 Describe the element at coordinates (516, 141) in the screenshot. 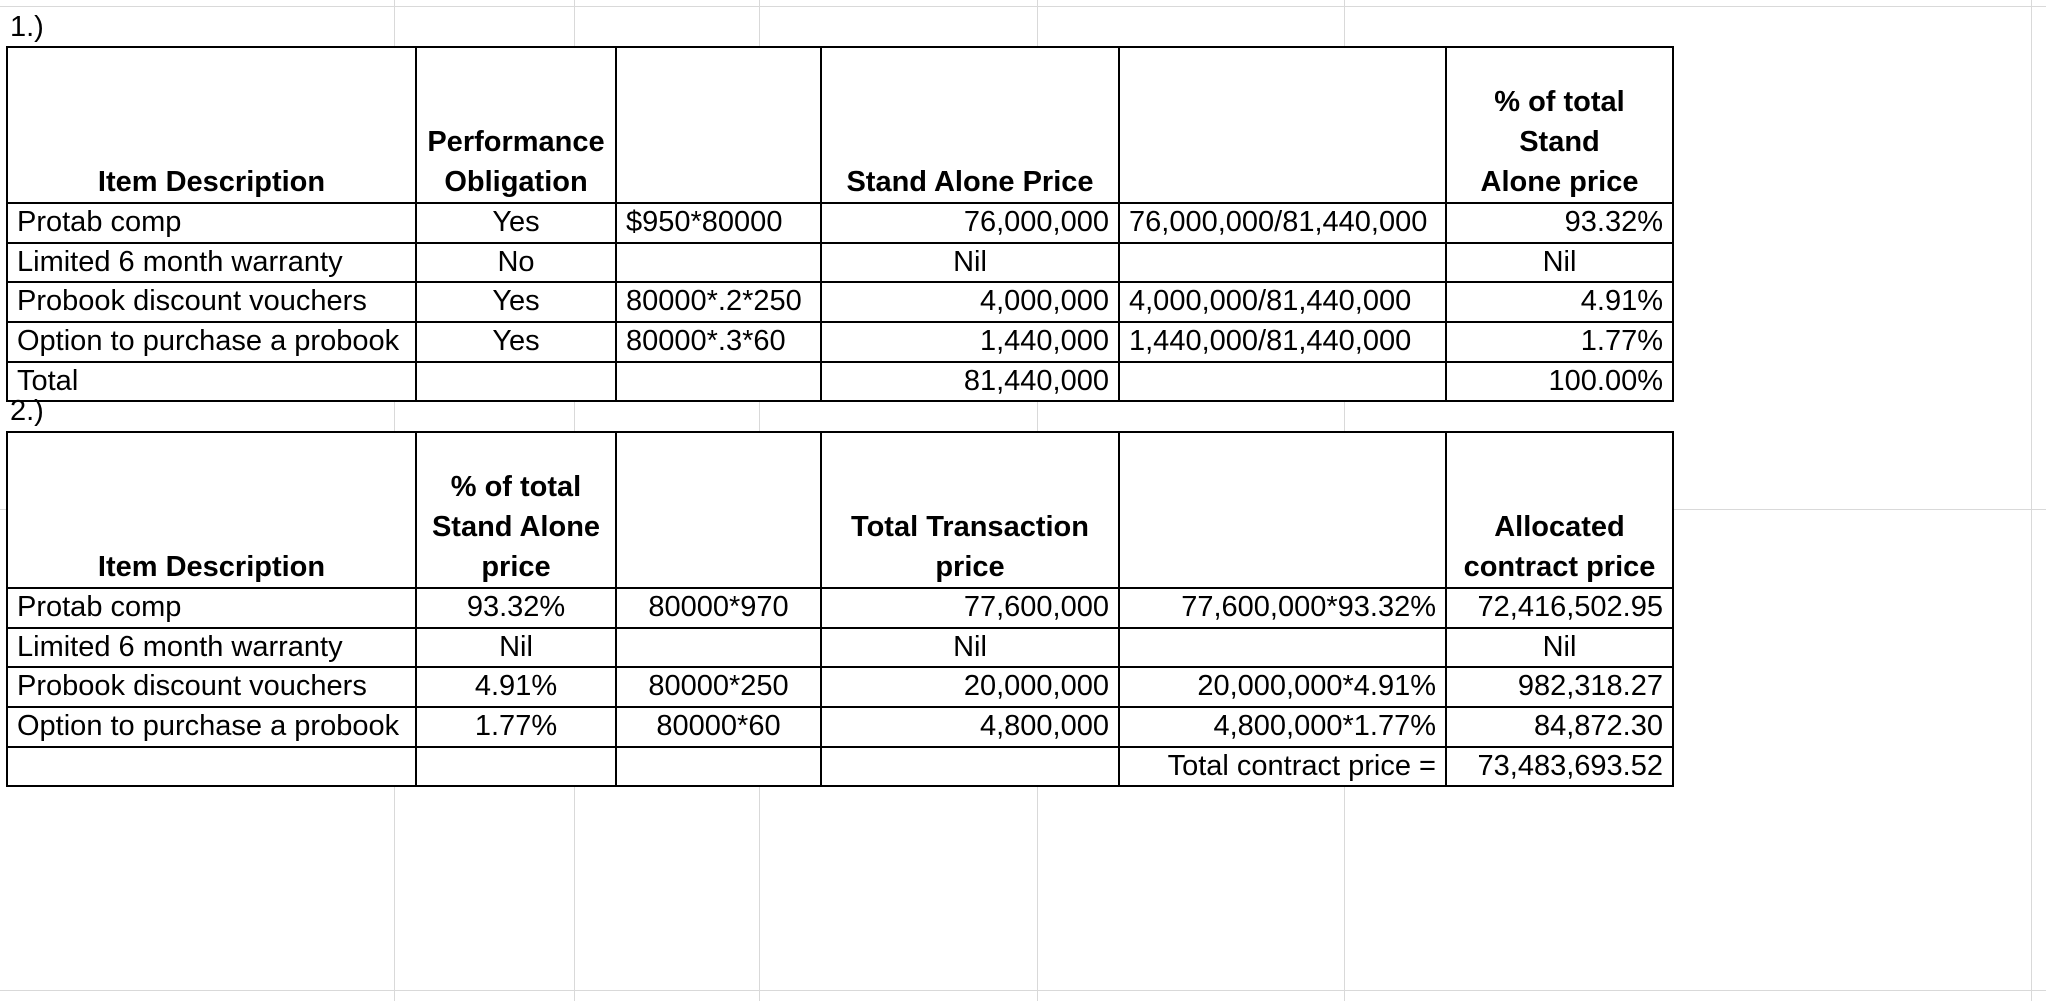

I see `header-performance-obligation-line1: Performance` at that location.